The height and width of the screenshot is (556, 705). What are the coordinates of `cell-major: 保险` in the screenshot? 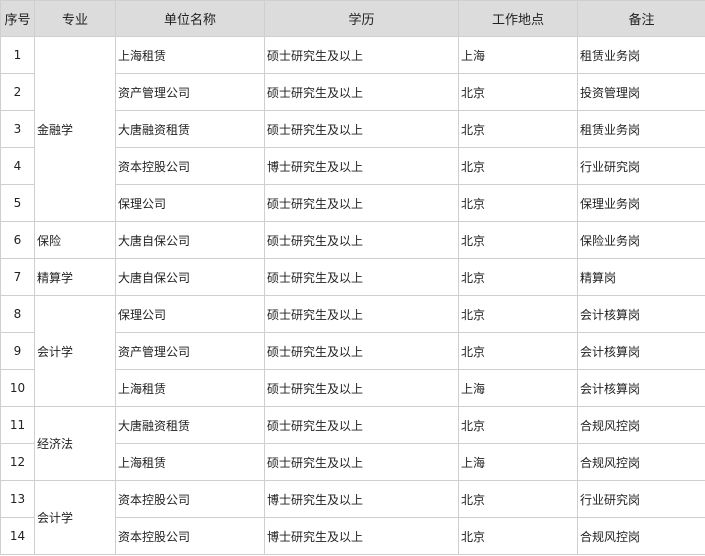 It's located at (75, 240).